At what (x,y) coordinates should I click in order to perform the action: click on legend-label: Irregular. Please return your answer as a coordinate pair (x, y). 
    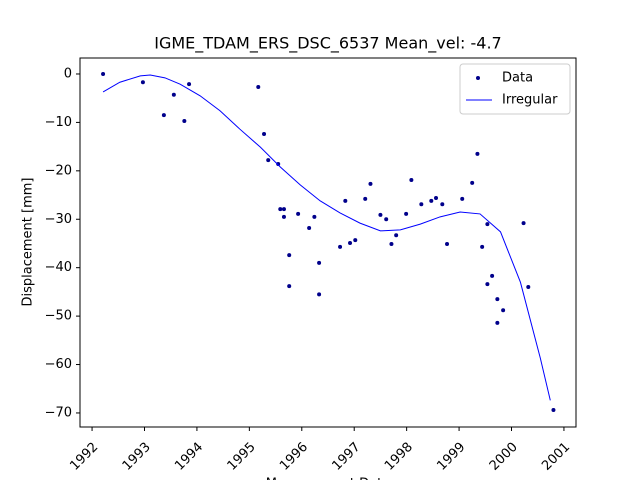
    Looking at the image, I should click on (530, 100).